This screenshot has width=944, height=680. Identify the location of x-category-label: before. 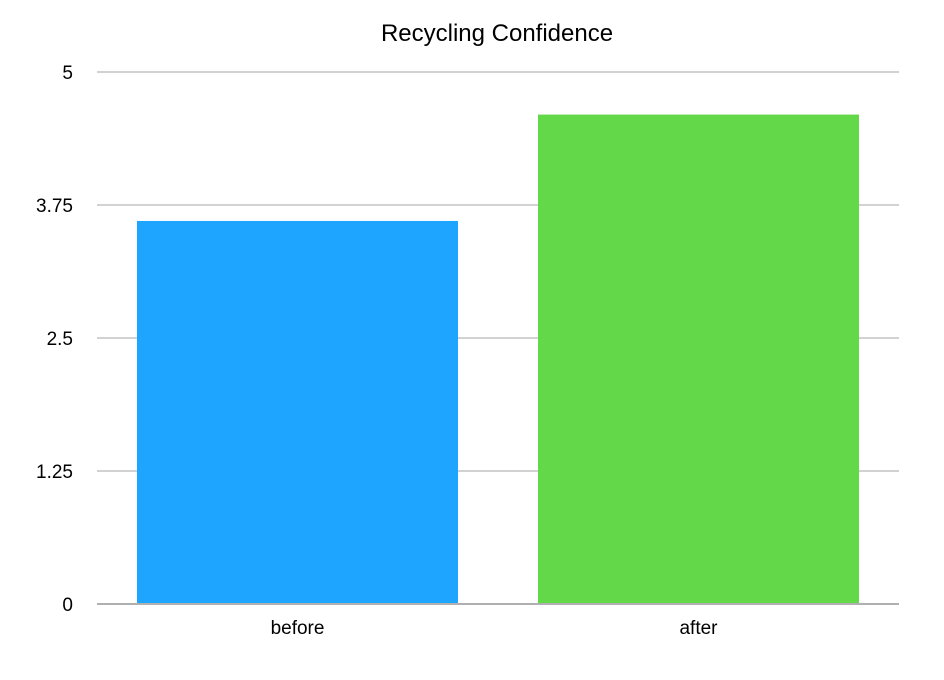
(298, 628).